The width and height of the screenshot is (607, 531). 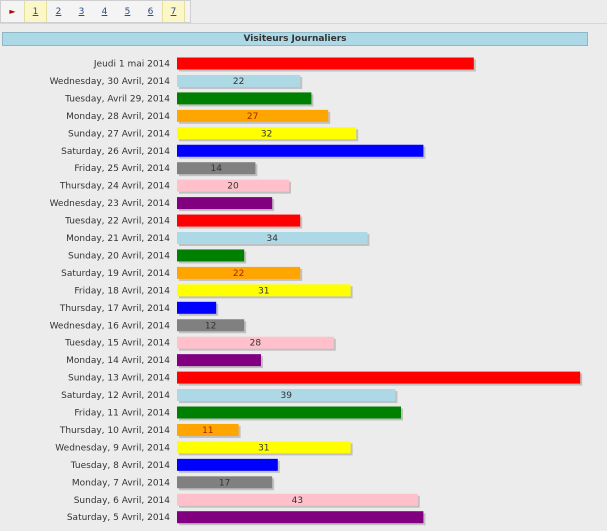 I want to click on category-label: Friday, 18 Avril, 2014, so click(x=122, y=291).